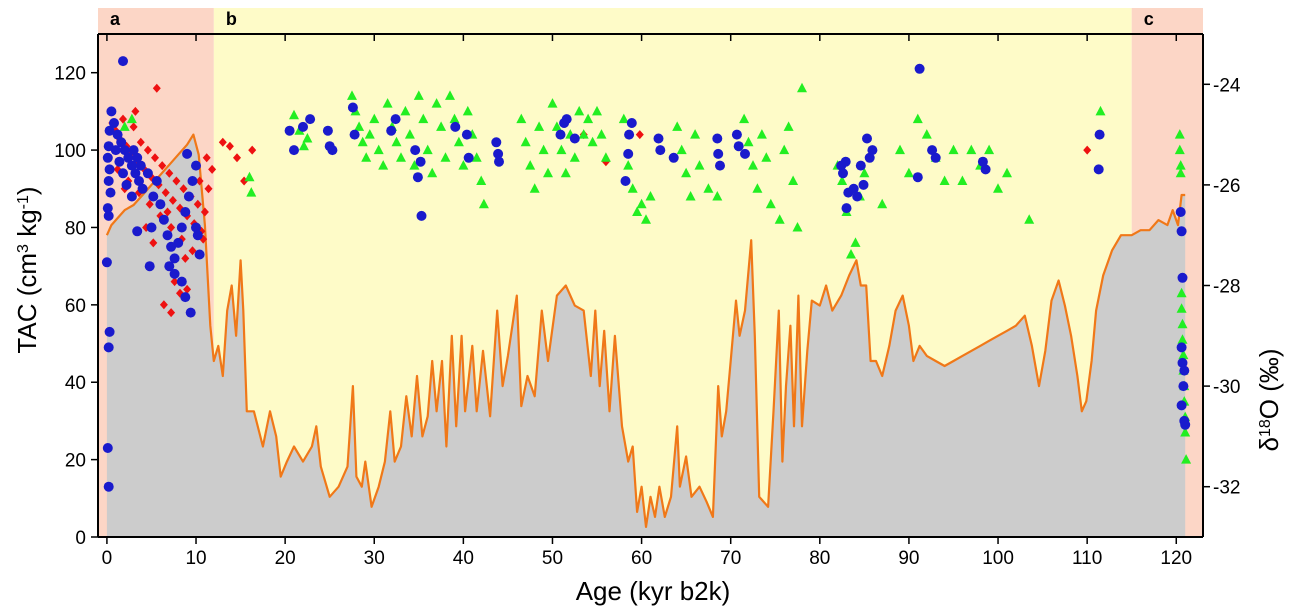 This screenshot has width=1298, height=607. I want to click on y2-tick-label: -30, so click(1226, 387).